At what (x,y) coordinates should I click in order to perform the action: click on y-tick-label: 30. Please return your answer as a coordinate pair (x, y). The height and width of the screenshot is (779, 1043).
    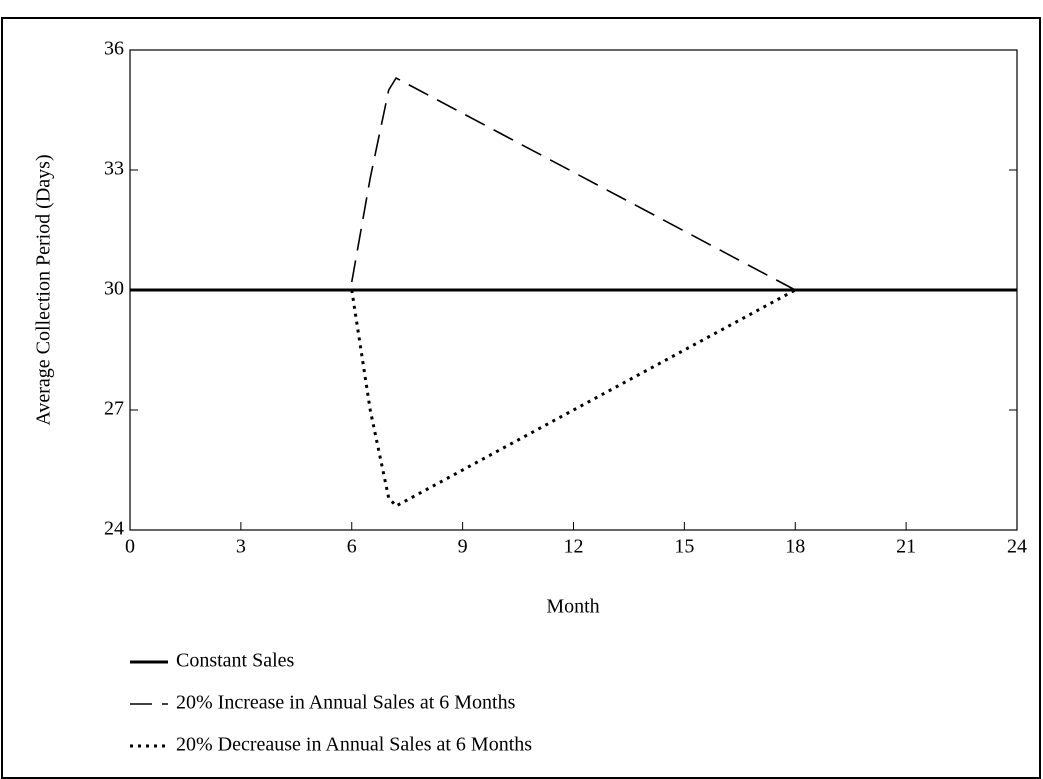
    Looking at the image, I should click on (114, 289).